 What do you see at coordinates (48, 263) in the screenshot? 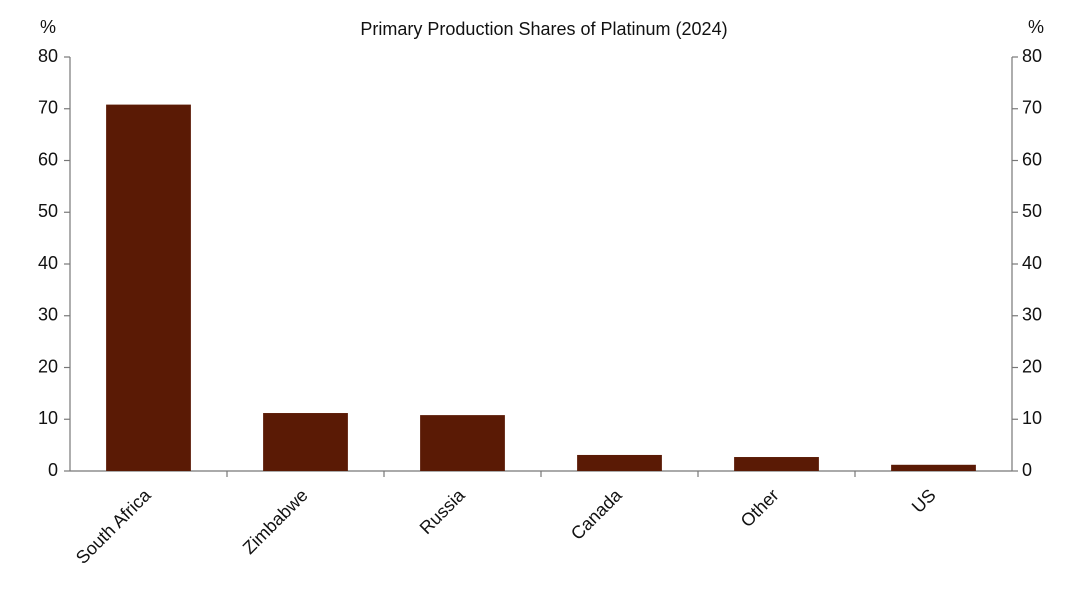
I see `y-tick-label: 40` at bounding box center [48, 263].